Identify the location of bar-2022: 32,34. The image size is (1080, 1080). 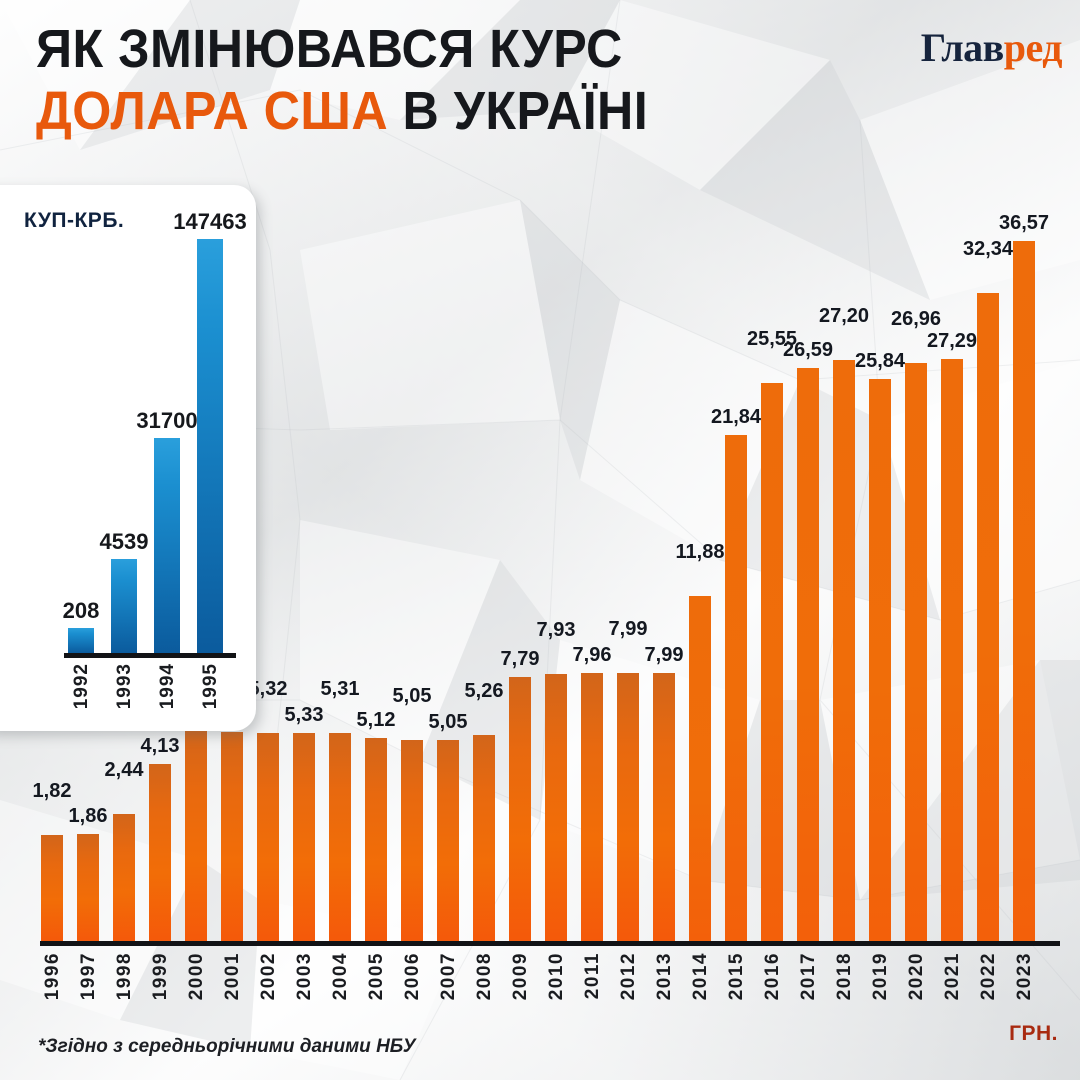
(988, 589).